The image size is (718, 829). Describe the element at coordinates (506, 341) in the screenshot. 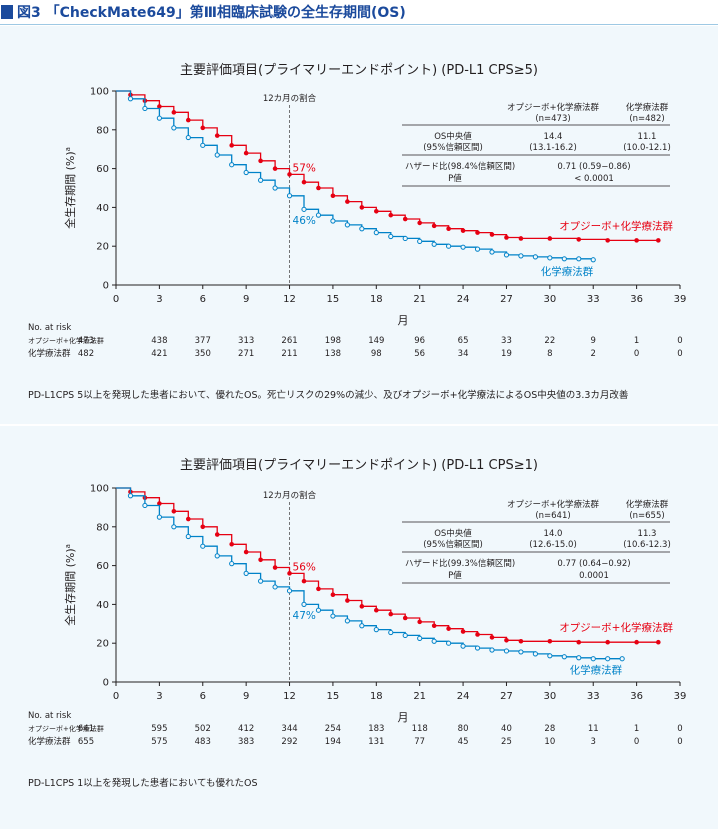

I see `risk-cell: 33` at that location.